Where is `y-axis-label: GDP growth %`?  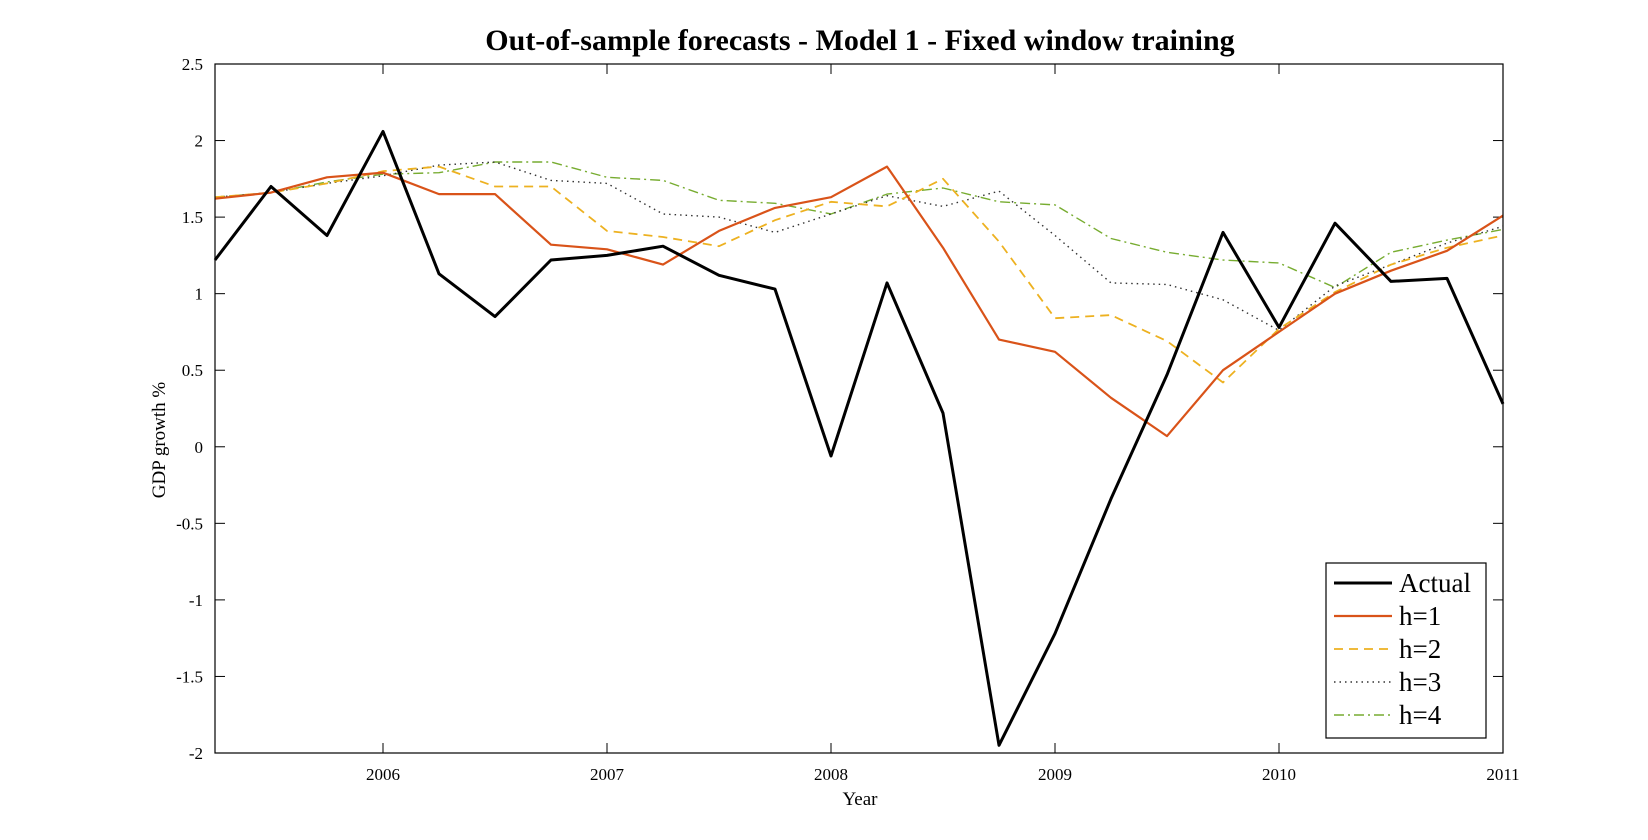
y-axis-label: GDP growth % is located at coordinates (159, 440).